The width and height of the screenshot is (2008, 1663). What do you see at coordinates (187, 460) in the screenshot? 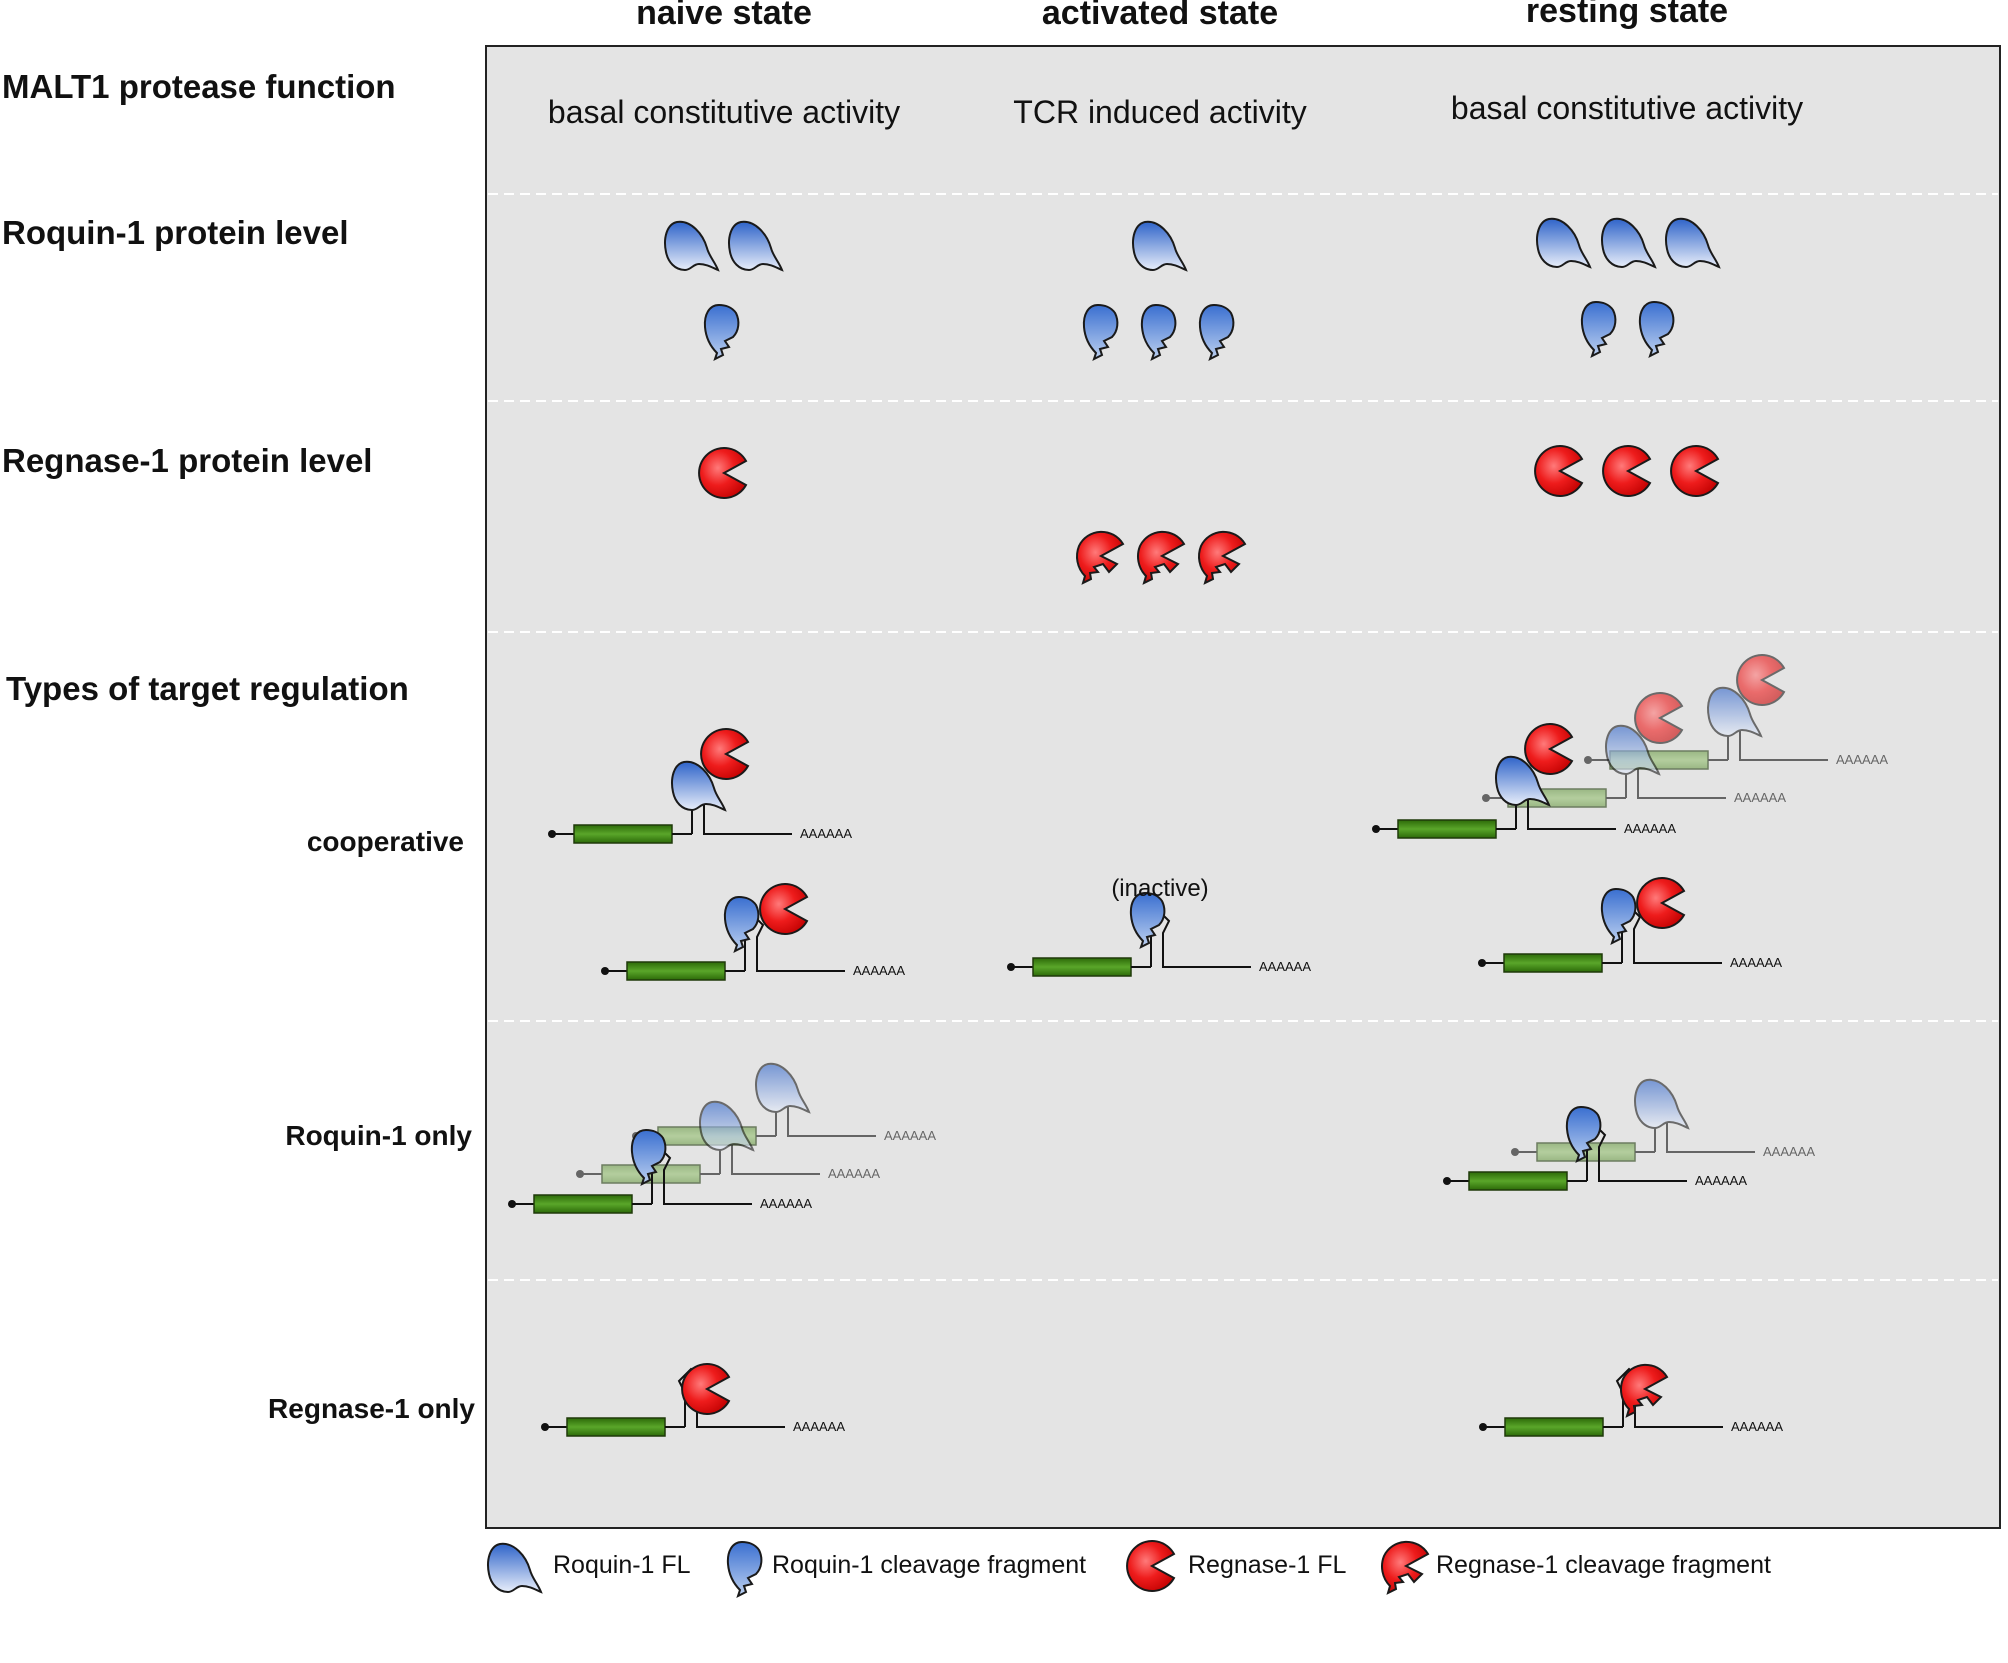
I see `row-label-regnase: Regnase-1 protein level` at bounding box center [187, 460].